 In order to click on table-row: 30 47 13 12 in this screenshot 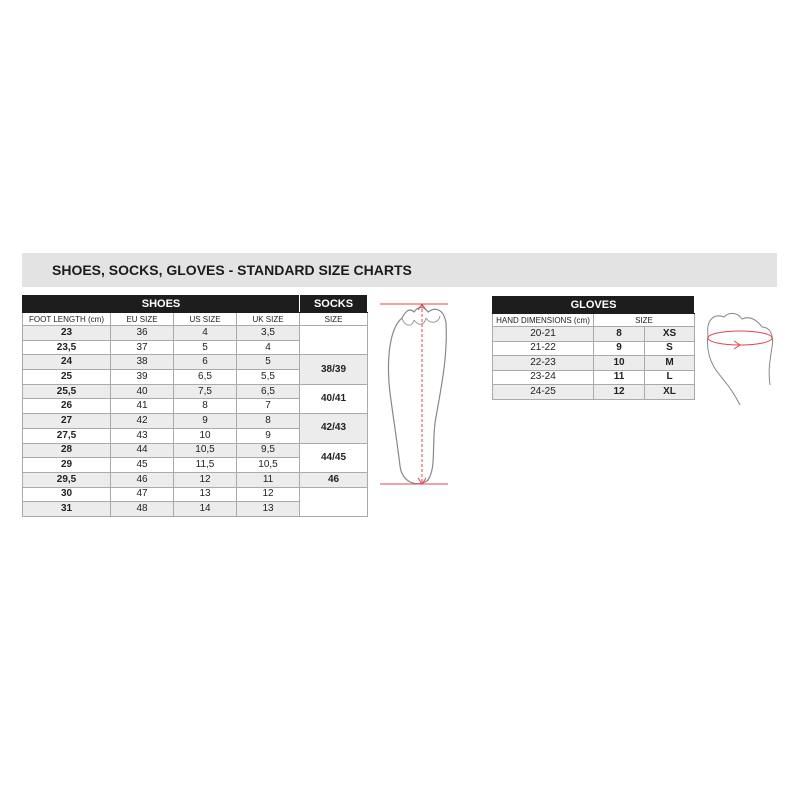, I will do `click(195, 501)`.